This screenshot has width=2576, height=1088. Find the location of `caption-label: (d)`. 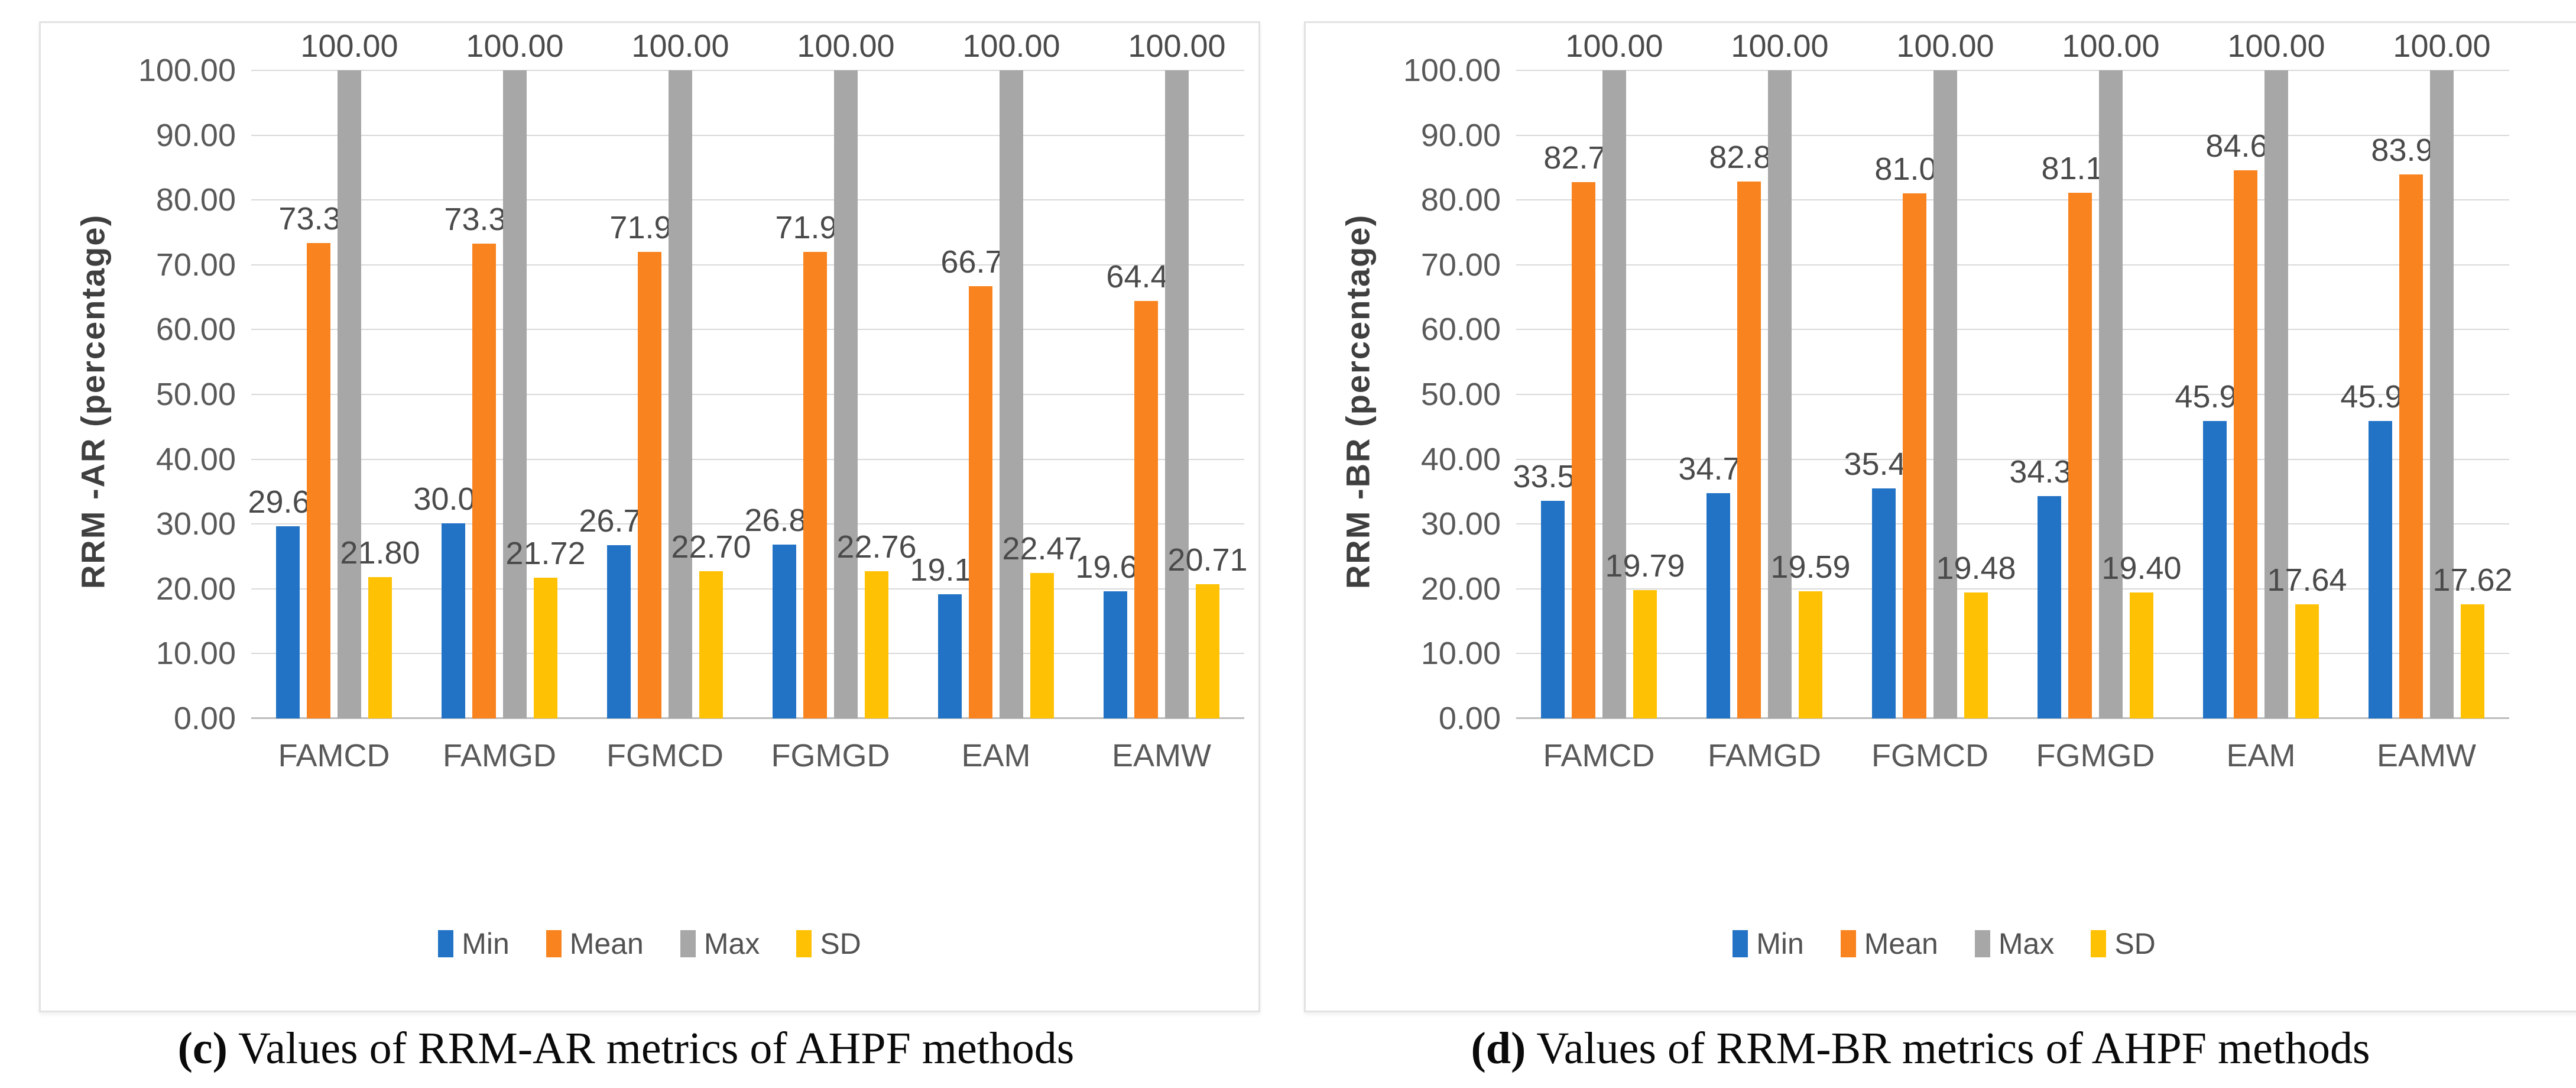

caption-label: (d) is located at coordinates (1498, 1048).